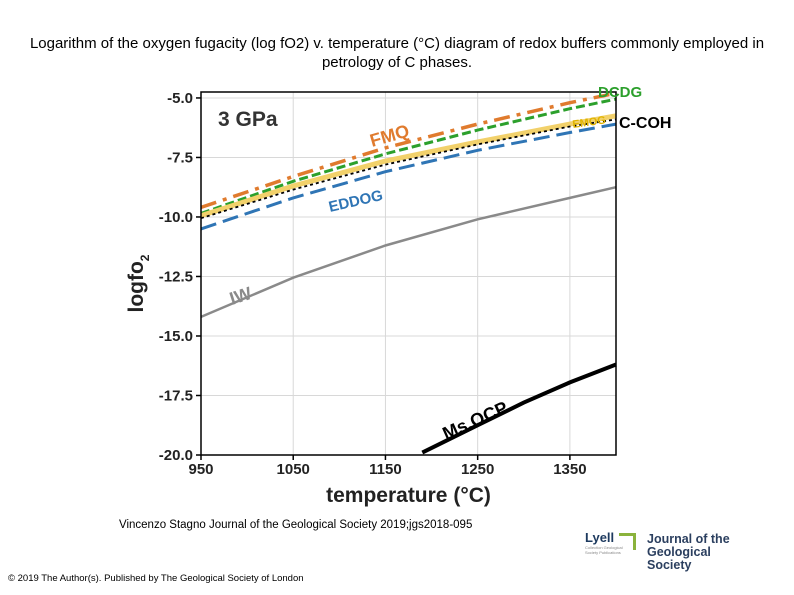 The image size is (794, 595). I want to click on lyell-logo-text: Lyell, so click(600, 537).